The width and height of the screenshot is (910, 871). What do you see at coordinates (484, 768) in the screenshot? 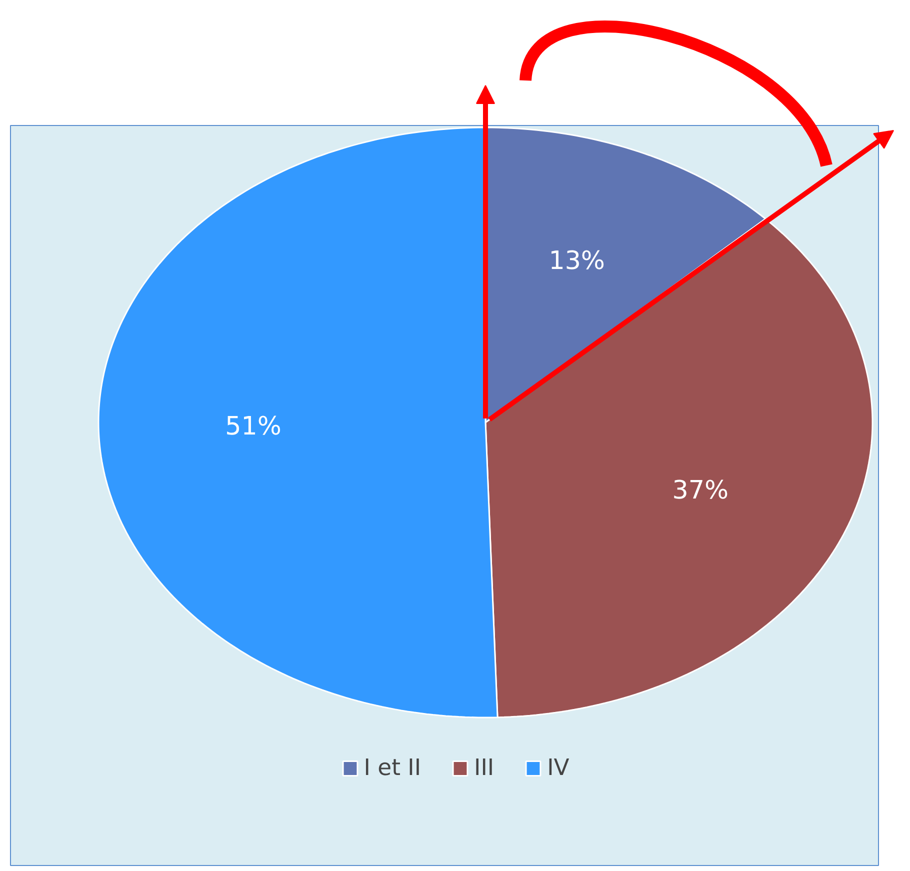
I see `legend-label: III` at bounding box center [484, 768].